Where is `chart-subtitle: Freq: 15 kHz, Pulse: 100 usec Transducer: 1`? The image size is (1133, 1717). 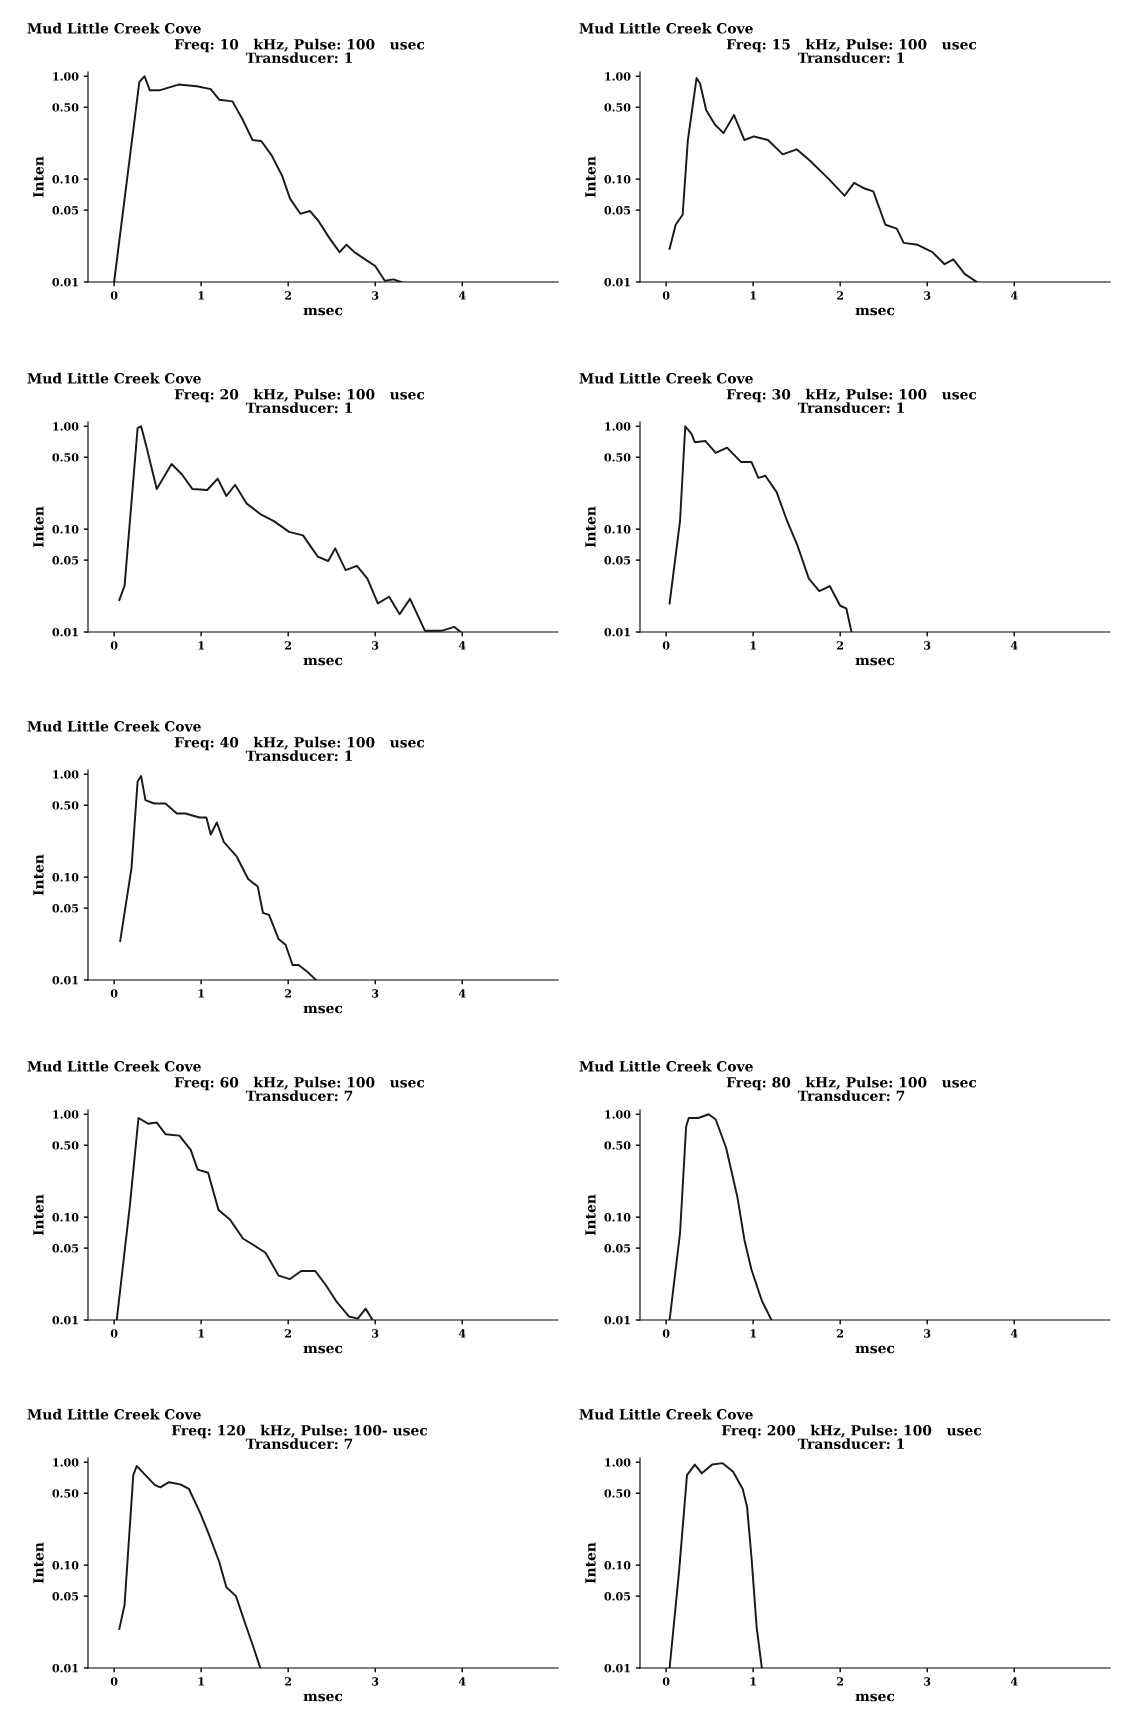
chart-subtitle: Freq: 15 kHz, Pulse: 100 usec Transducer: 1 is located at coordinates (851, 51).